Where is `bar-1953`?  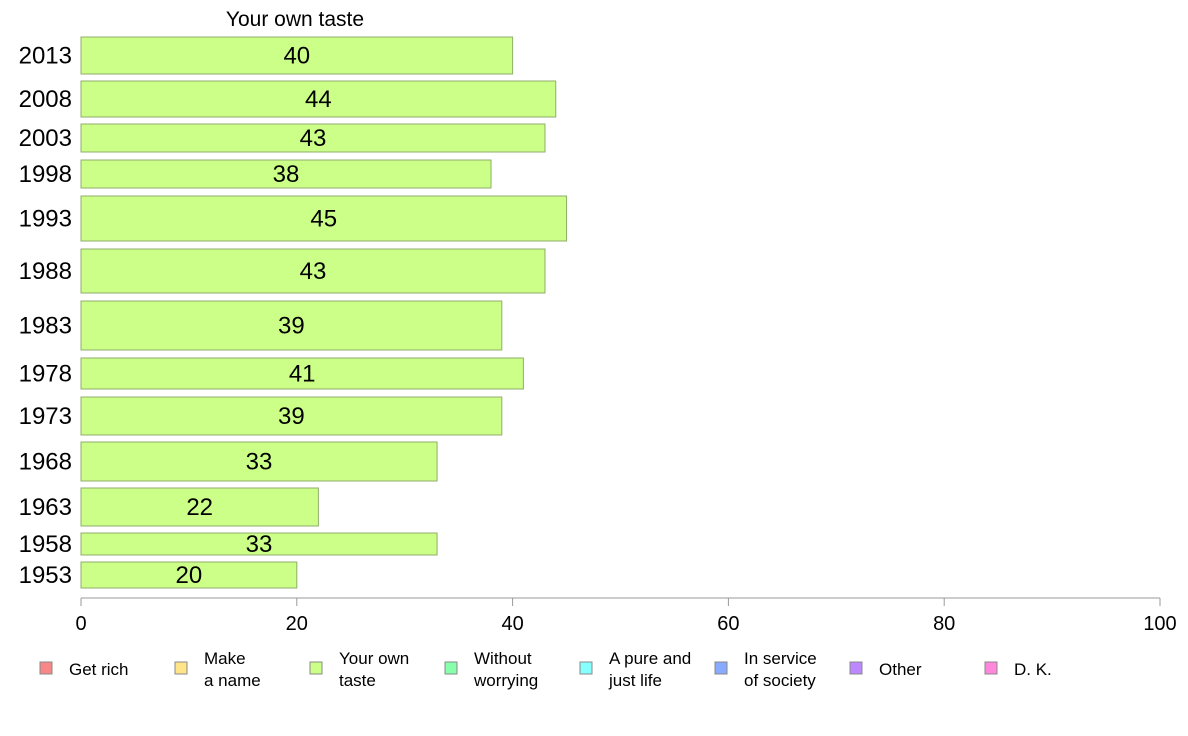 bar-1953 is located at coordinates (189, 575).